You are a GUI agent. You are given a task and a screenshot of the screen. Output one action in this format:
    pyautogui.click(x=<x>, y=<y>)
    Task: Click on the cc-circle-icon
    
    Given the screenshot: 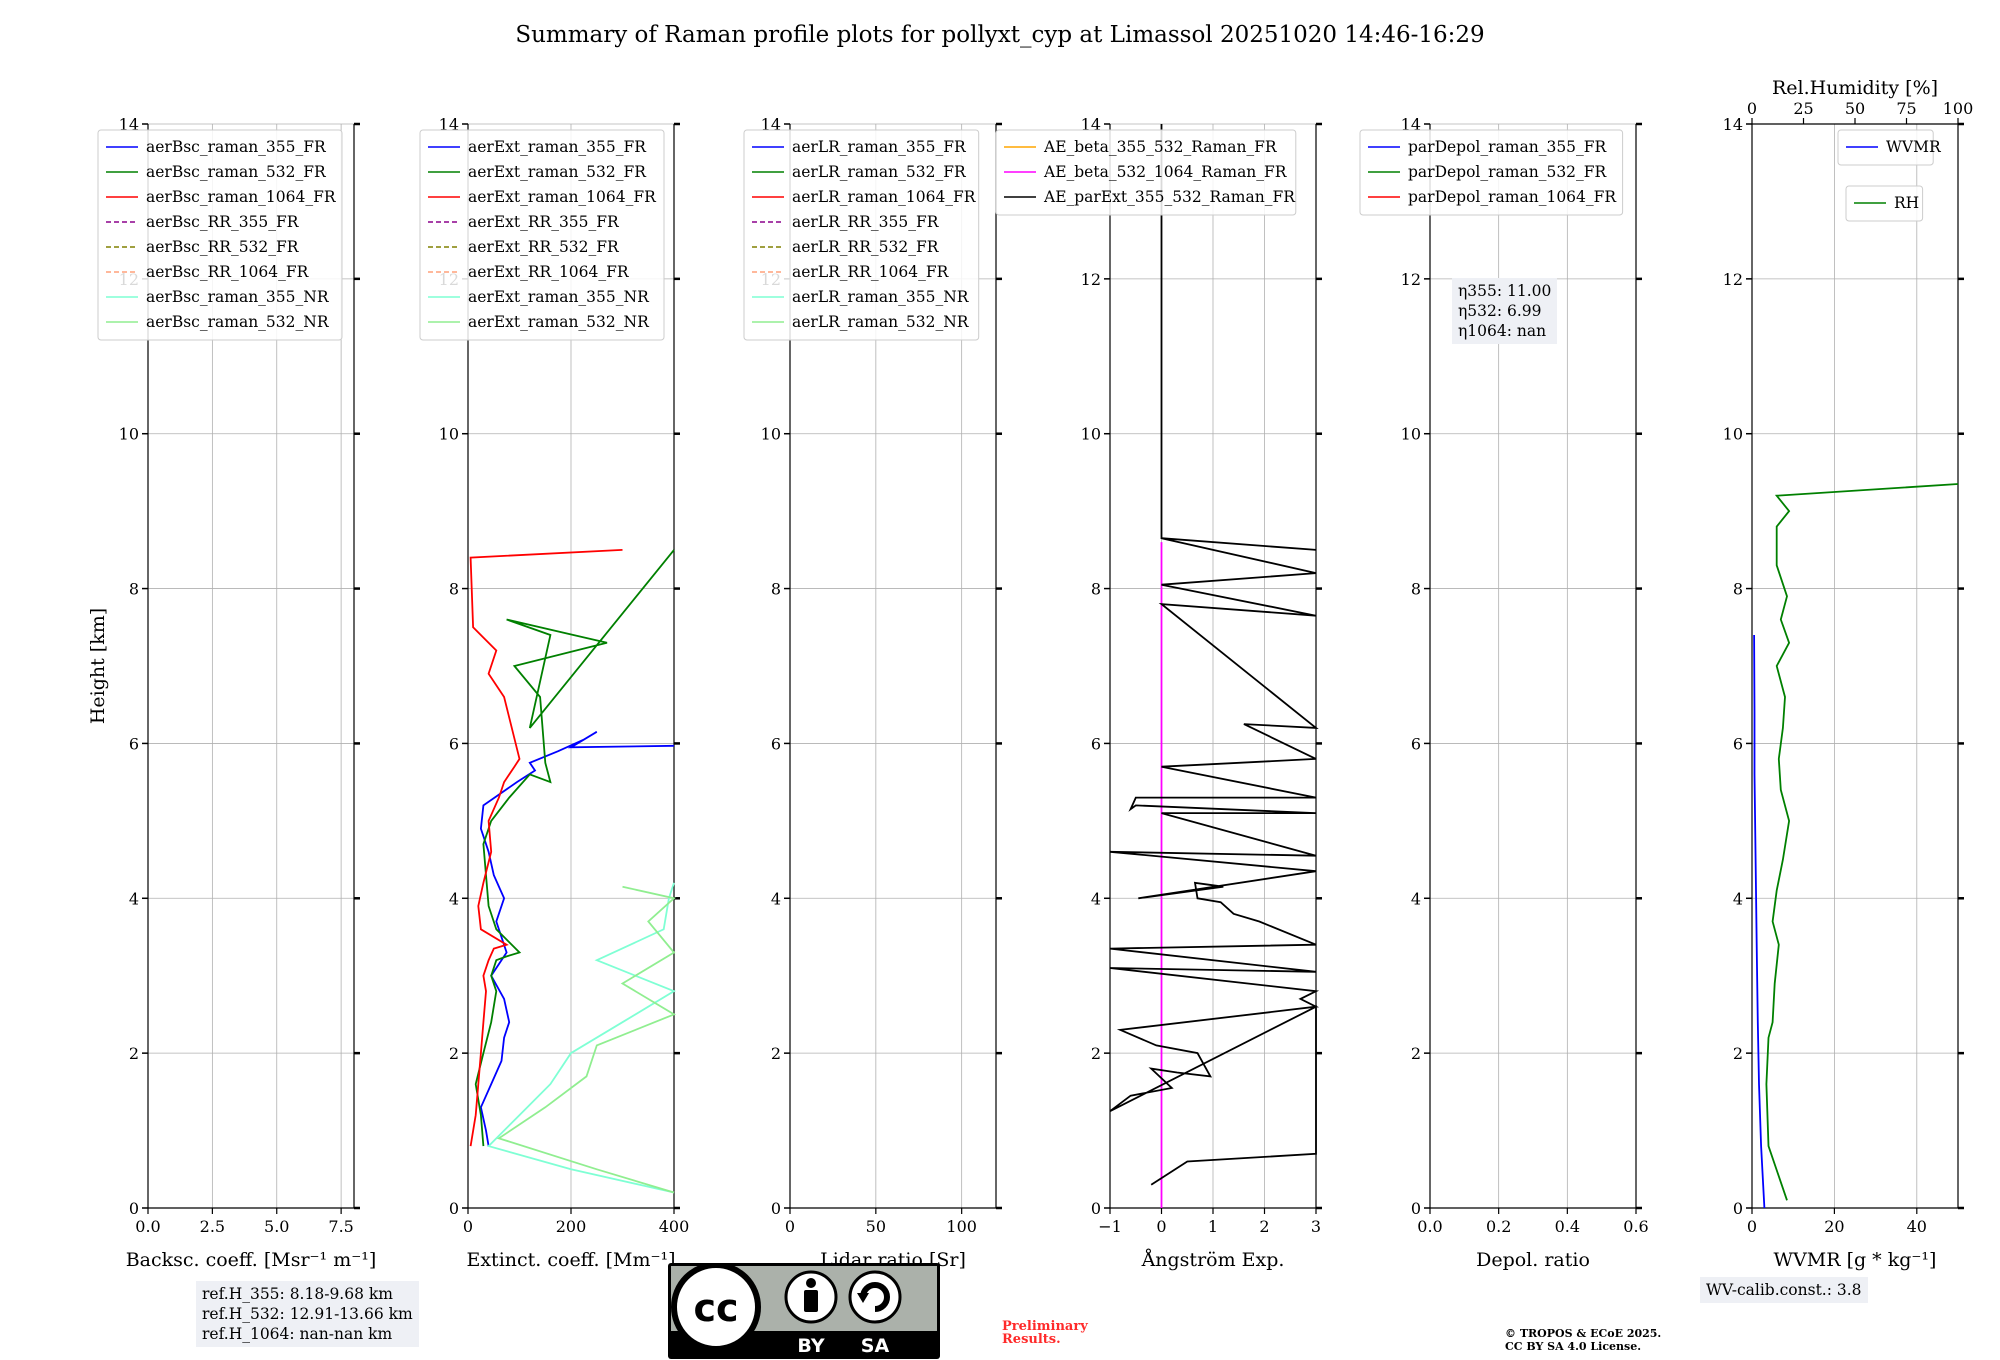 What is the action you would take?
    pyautogui.click(x=716, y=1307)
    